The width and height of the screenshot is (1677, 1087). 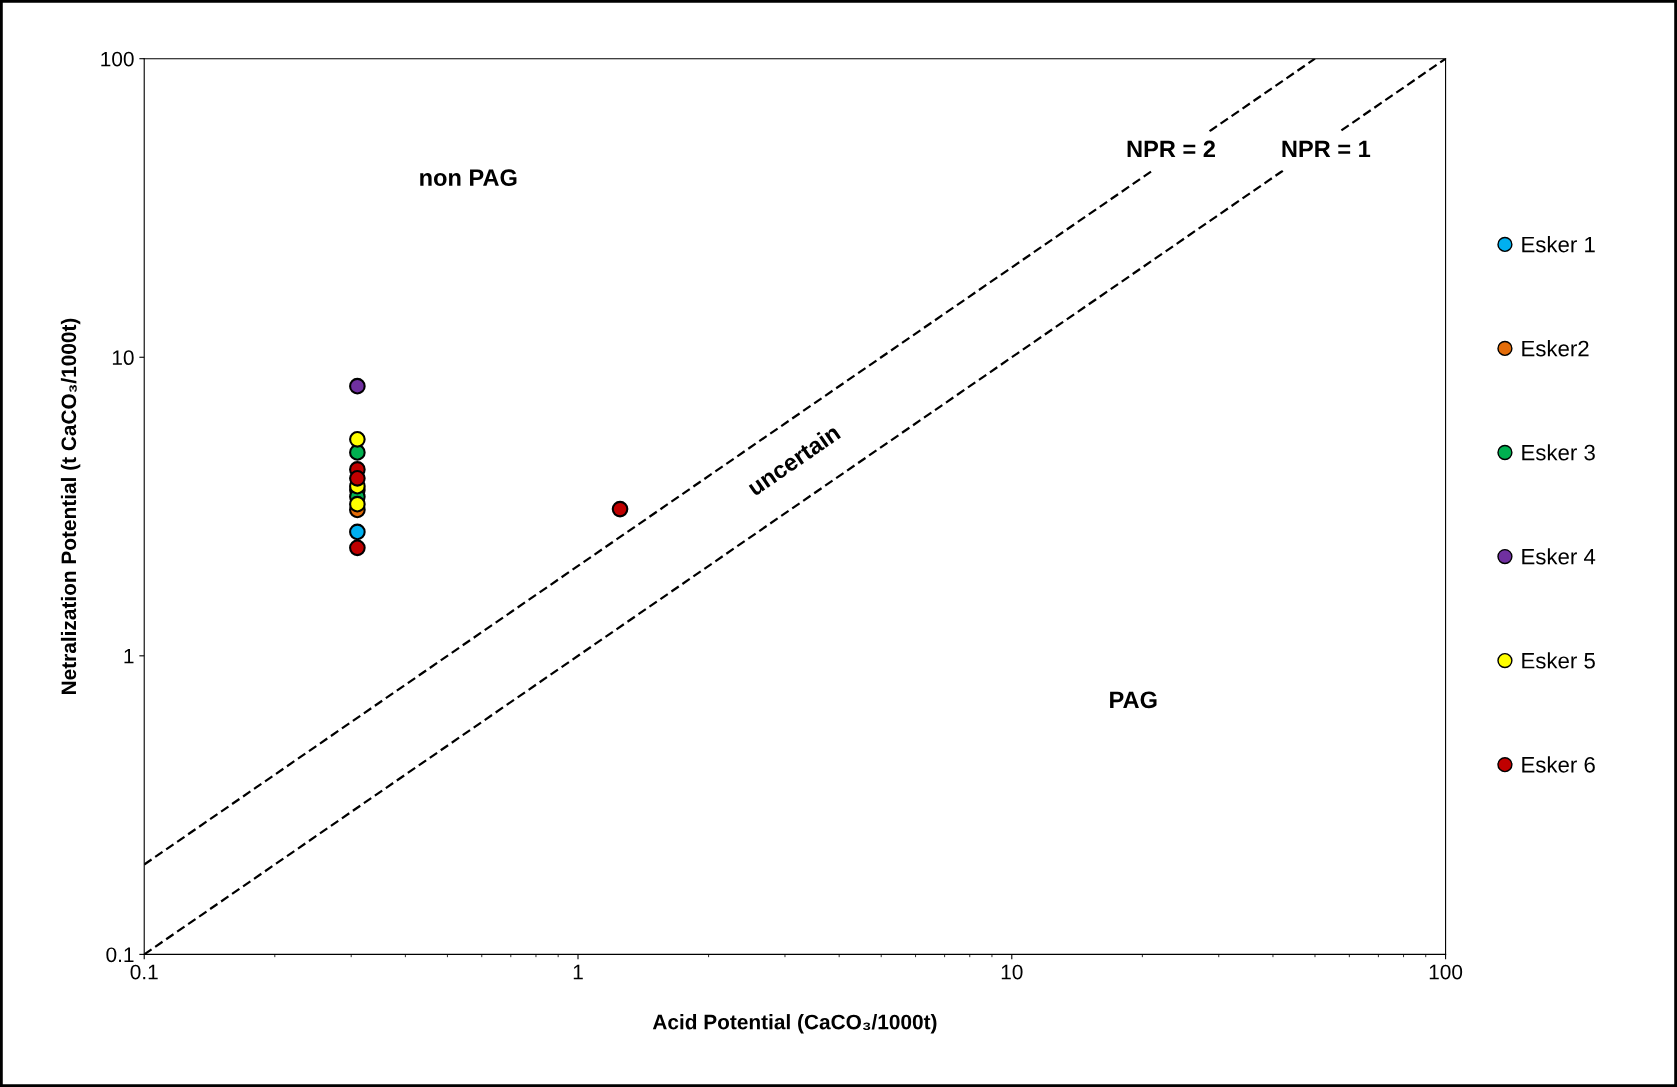 I want to click on annotation: PAG, so click(x=1133, y=700).